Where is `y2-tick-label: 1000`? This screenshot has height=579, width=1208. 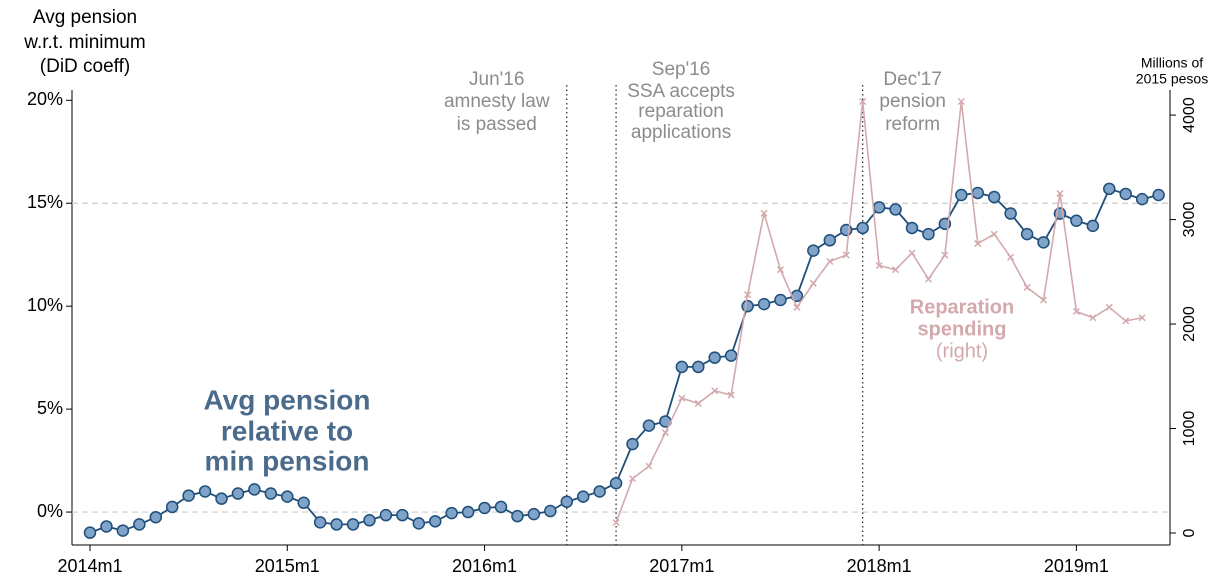 y2-tick-label: 1000 is located at coordinates (1189, 429).